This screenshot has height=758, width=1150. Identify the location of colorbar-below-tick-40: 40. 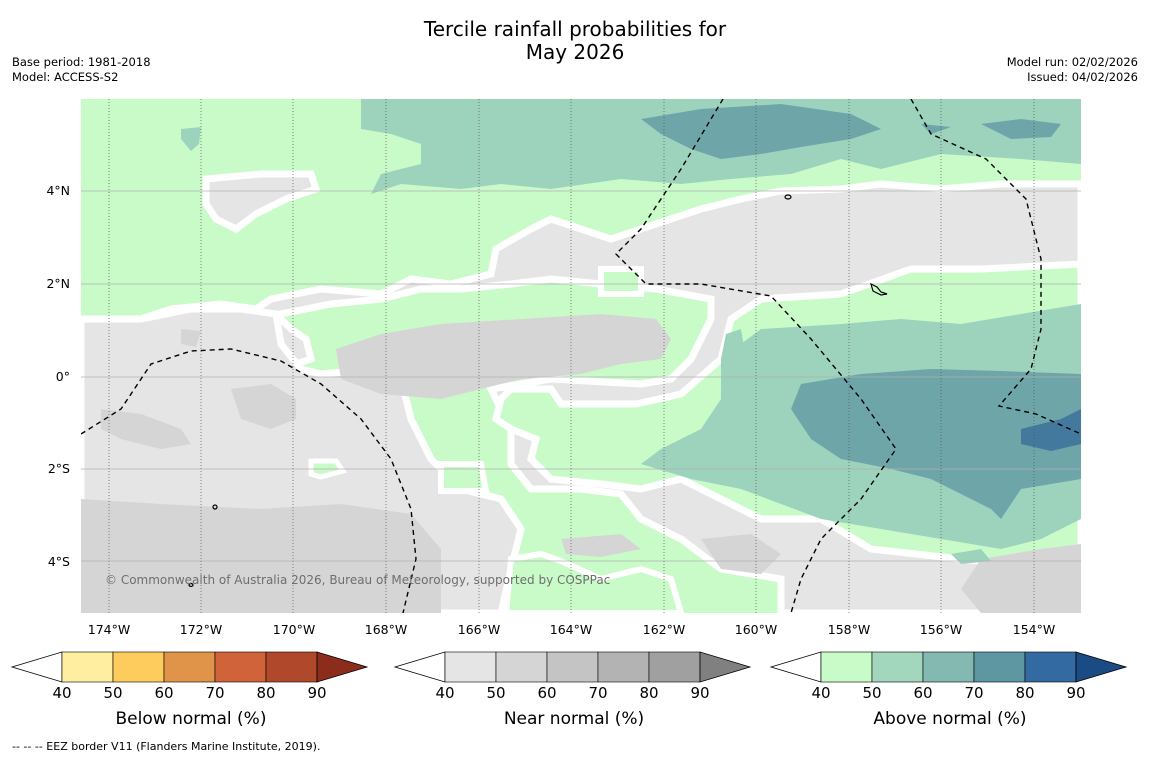
(62, 693).